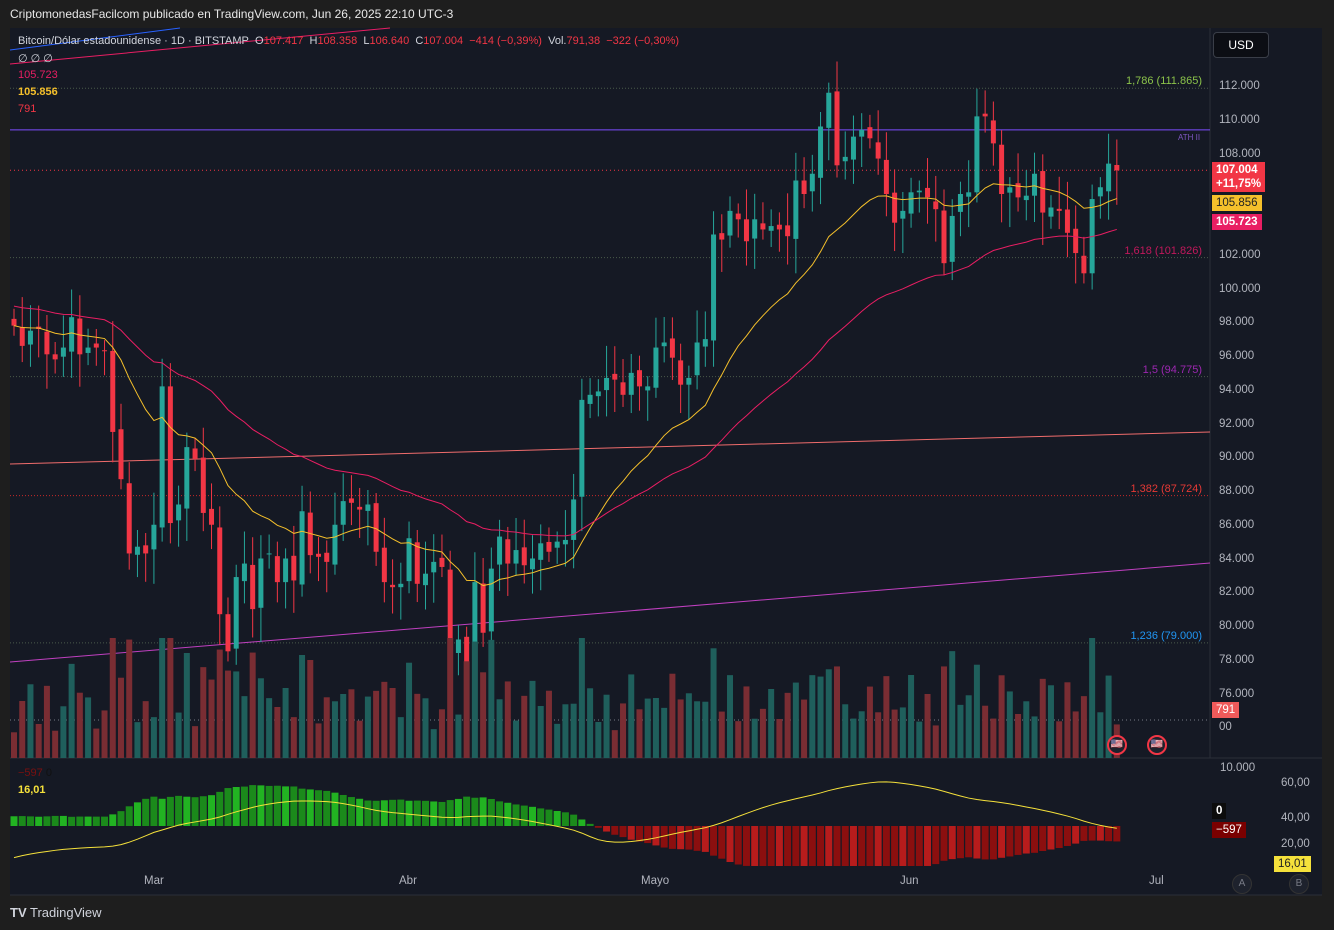 Image resolution: width=1334 pixels, height=930 pixels. What do you see at coordinates (1242, 884) in the screenshot?
I see `auto-scale-button: A` at bounding box center [1242, 884].